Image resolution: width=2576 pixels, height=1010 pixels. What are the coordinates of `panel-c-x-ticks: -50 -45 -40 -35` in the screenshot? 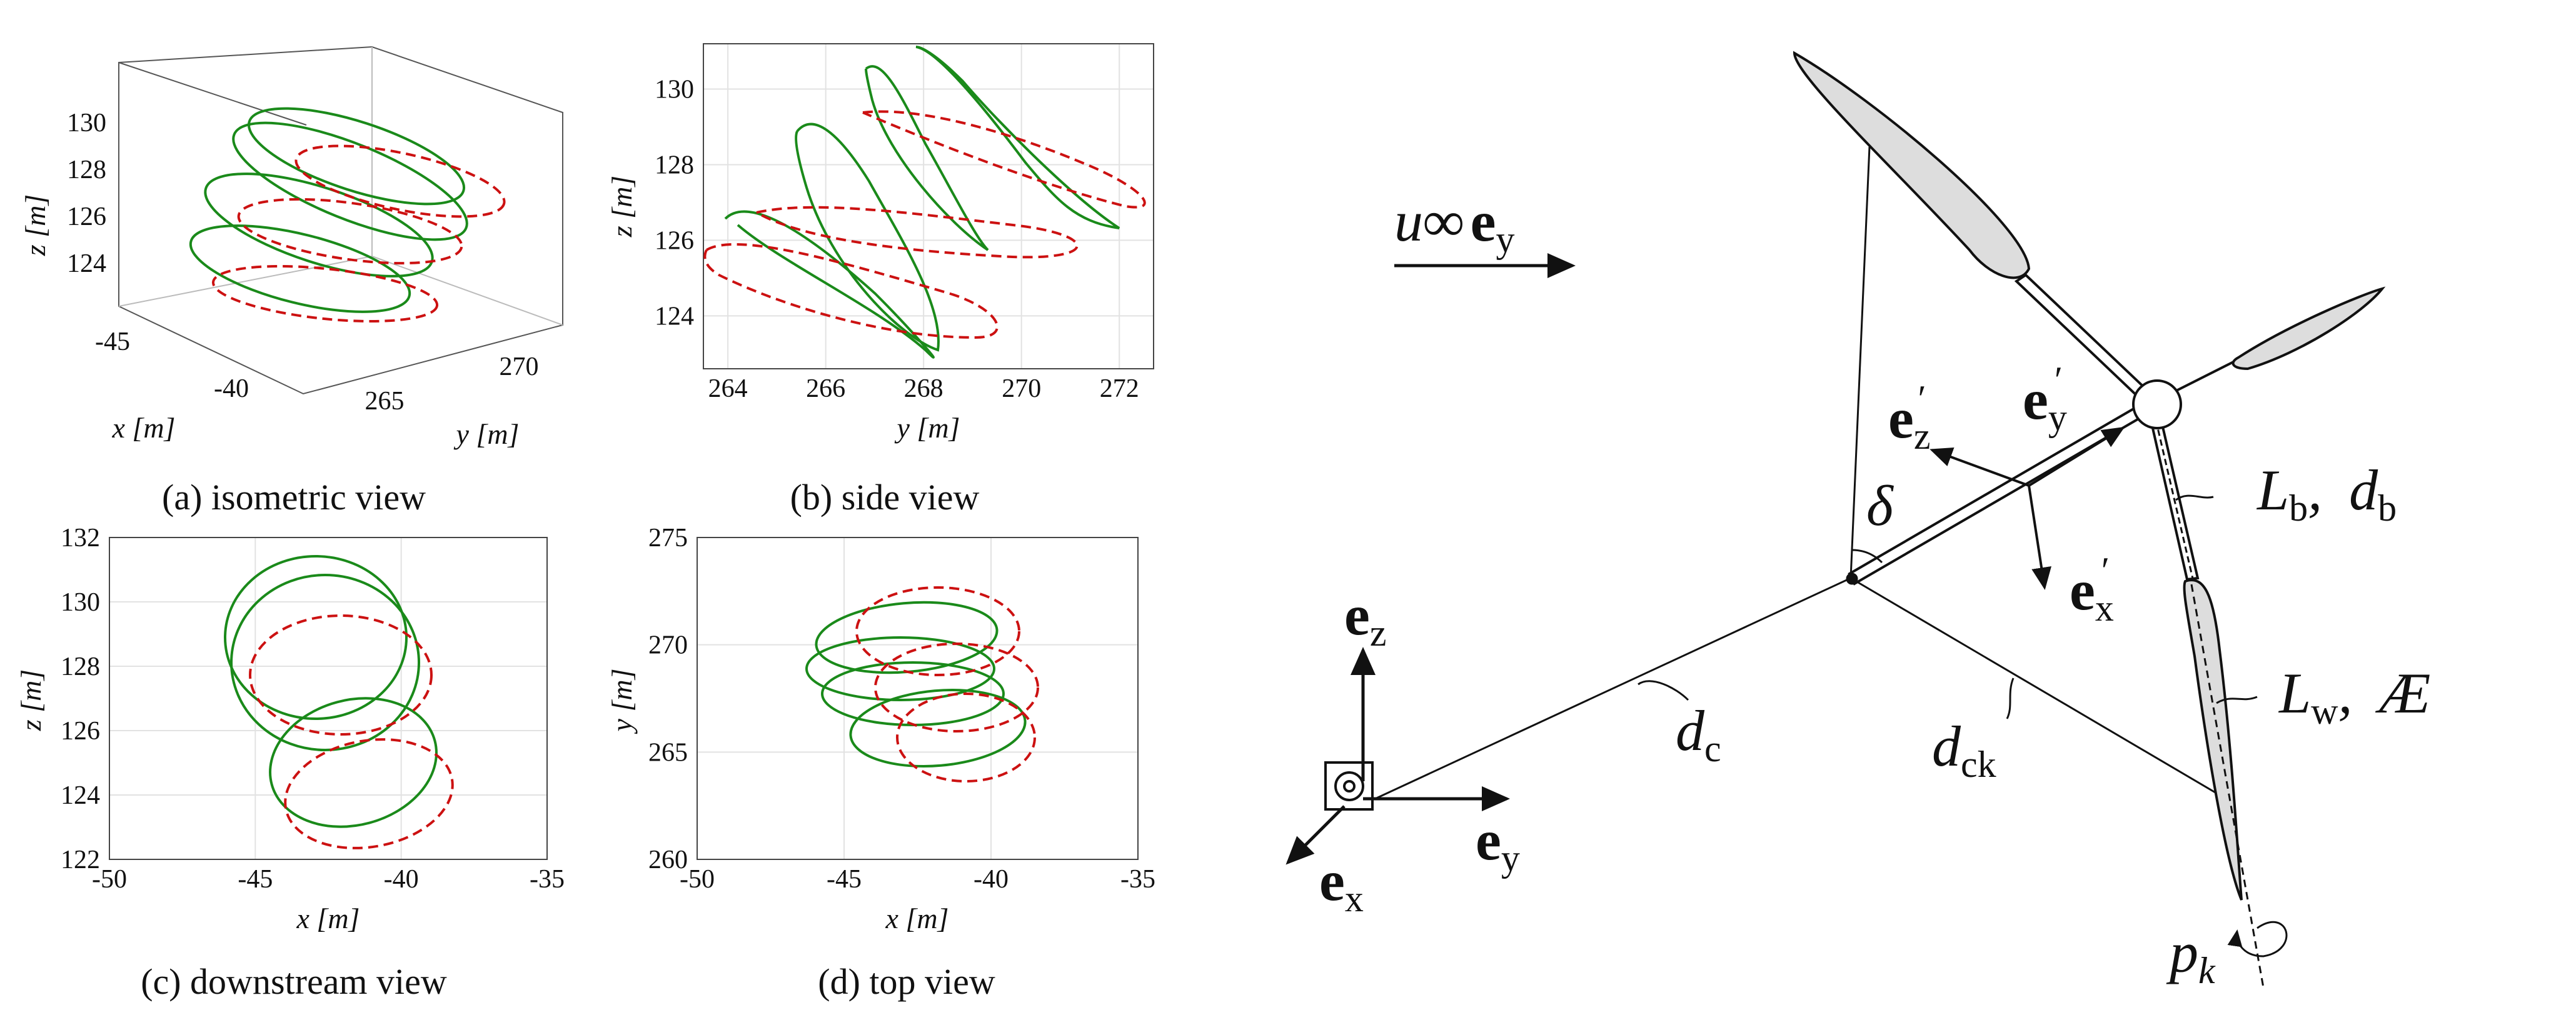 It's located at (328, 879).